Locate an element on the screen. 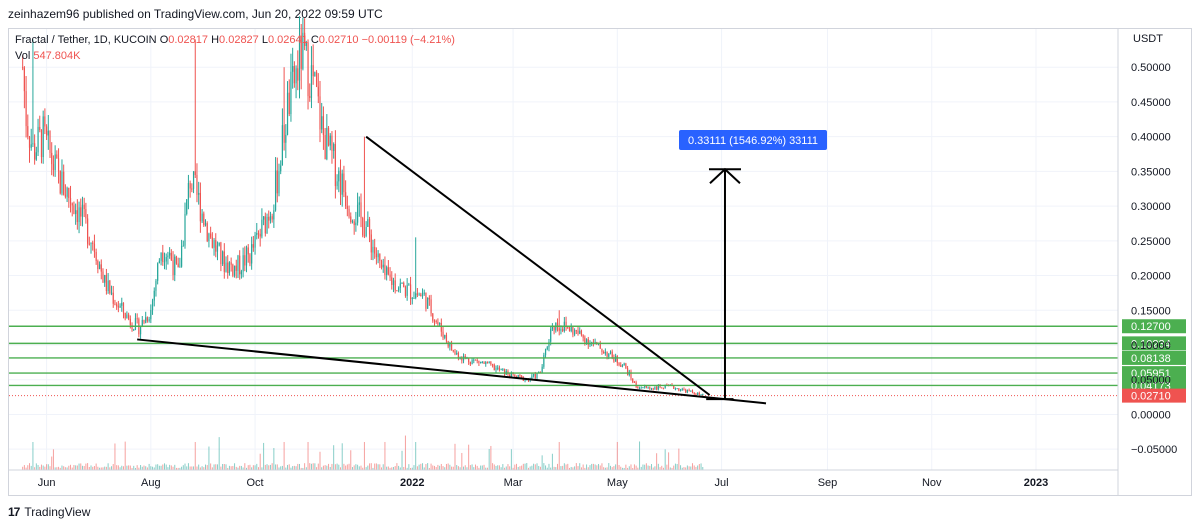 The image size is (1200, 528). price-tick-label: 0.30000 is located at coordinates (1151, 207).